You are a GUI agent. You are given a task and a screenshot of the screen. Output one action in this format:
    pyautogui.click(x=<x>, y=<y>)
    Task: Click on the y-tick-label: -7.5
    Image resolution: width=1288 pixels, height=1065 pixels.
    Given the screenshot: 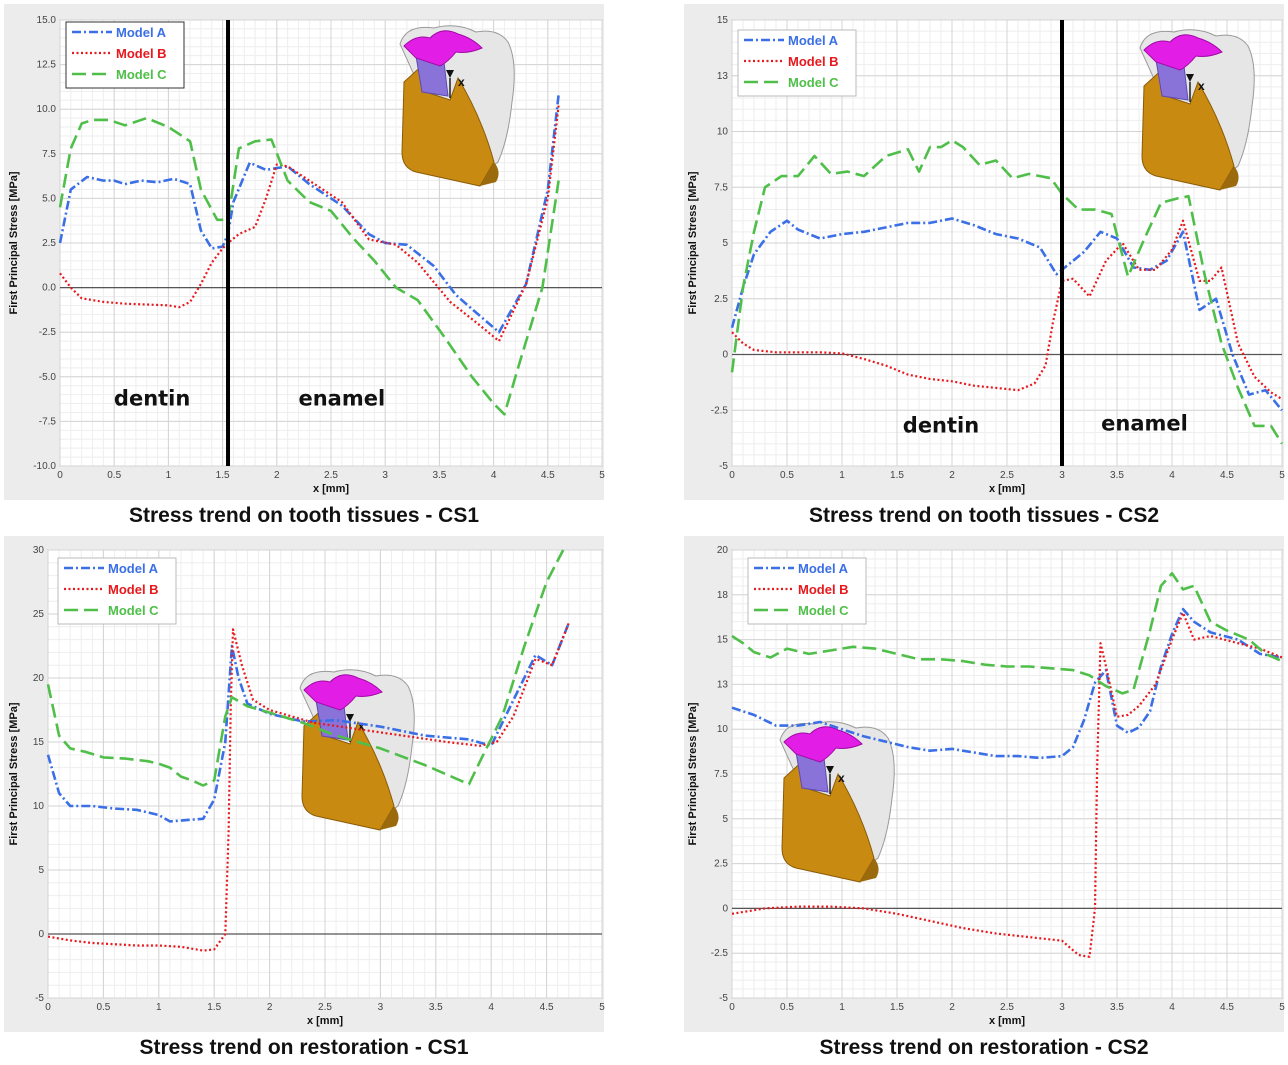 What is the action you would take?
    pyautogui.click(x=48, y=421)
    